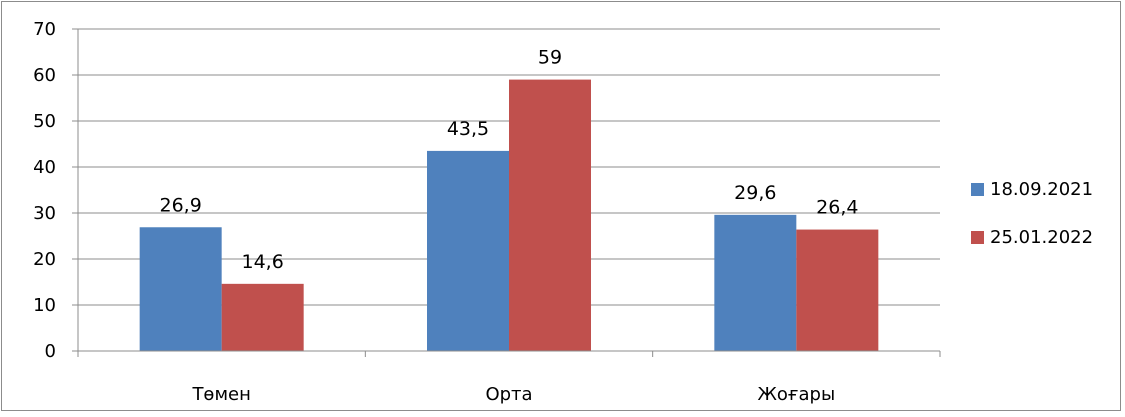  I want to click on y-tick-label: 10, so click(44, 305).